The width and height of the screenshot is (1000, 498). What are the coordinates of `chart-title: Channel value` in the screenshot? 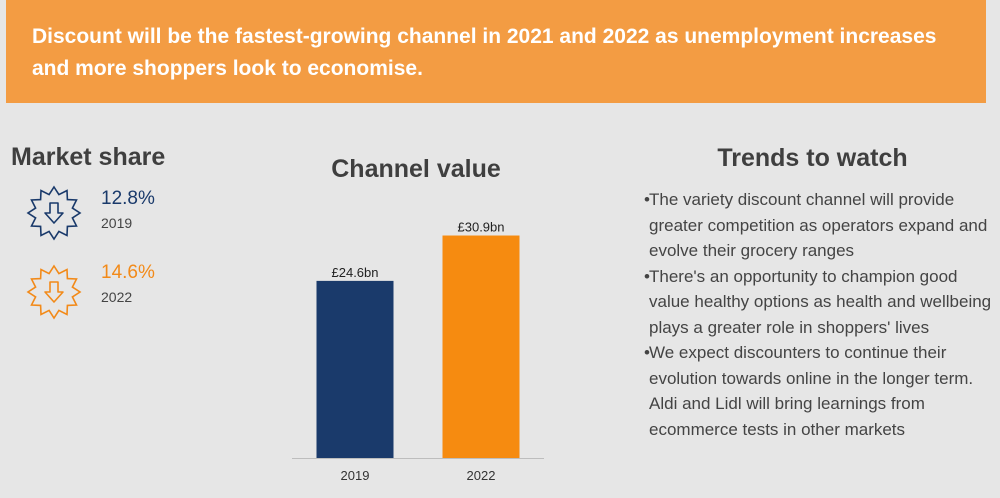 It's located at (416, 169).